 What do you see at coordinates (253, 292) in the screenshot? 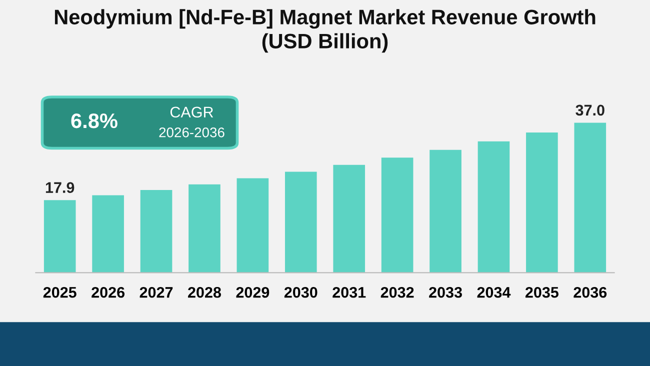
I see `x-tick-label: 2029` at bounding box center [253, 292].